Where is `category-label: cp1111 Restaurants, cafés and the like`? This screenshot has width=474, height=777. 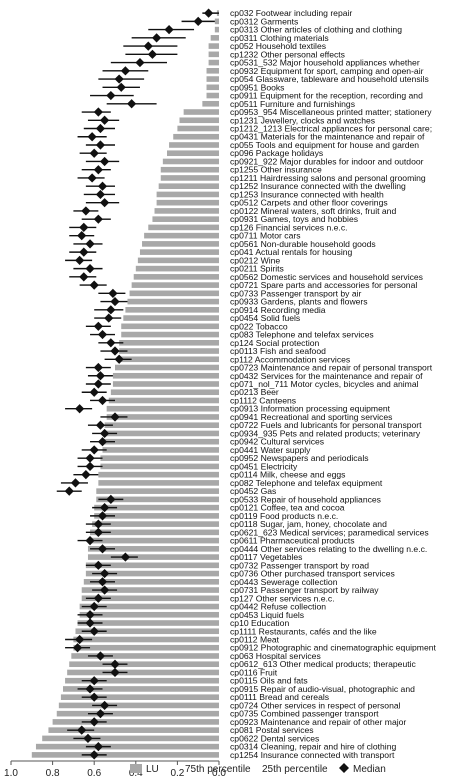 category-label: cp1111 Restaurants, cafés and the like is located at coordinates (303, 631).